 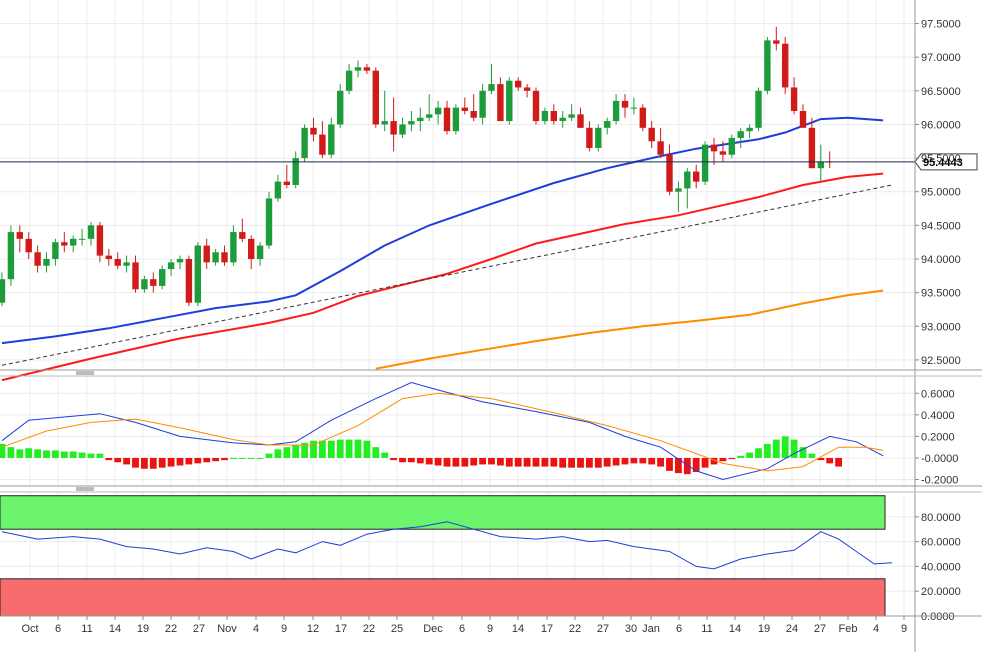 What do you see at coordinates (941, 543) in the screenshot?
I see `rsi-y-tick-label: 60.0000` at bounding box center [941, 543].